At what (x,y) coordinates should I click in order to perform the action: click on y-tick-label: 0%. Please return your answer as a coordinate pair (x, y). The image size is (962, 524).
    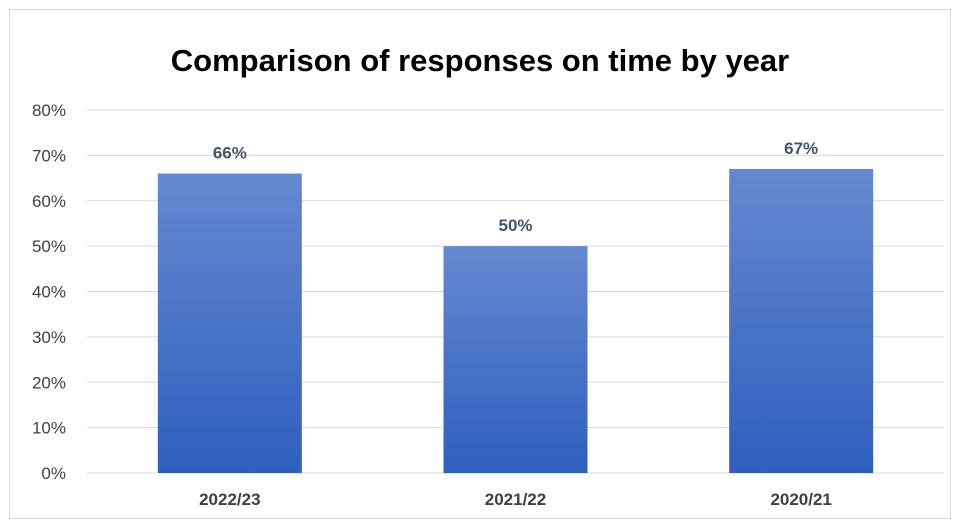
    Looking at the image, I should click on (53, 473).